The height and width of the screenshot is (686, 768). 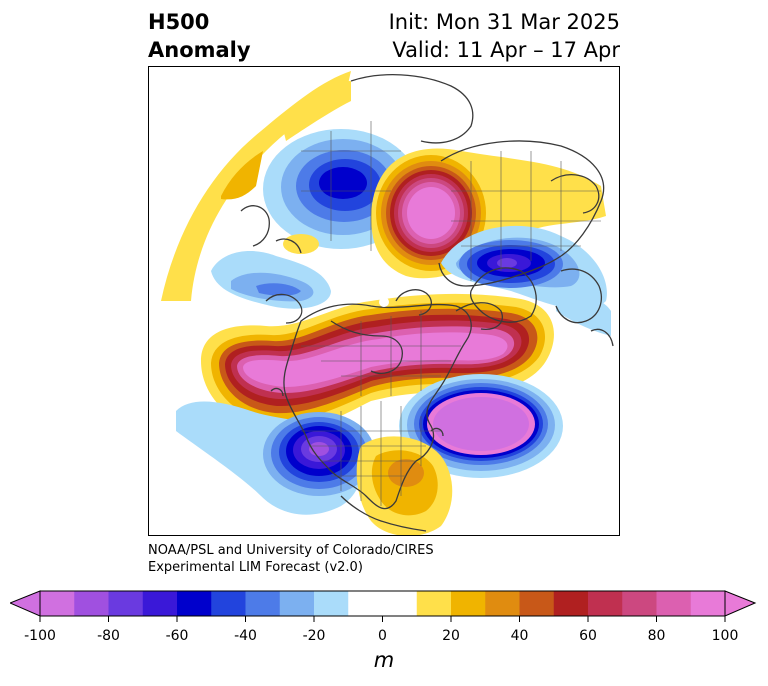 I want to click on colorbar-over-triangle, so click(x=740, y=603).